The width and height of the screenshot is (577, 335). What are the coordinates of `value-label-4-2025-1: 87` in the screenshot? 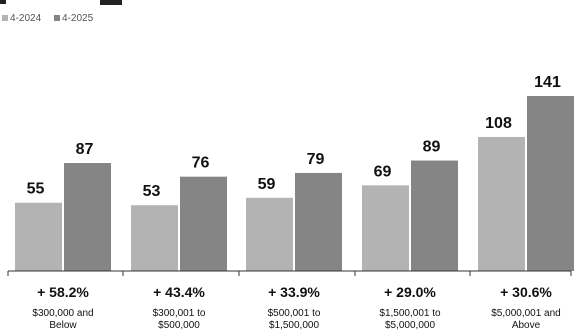 It's located at (85, 149).